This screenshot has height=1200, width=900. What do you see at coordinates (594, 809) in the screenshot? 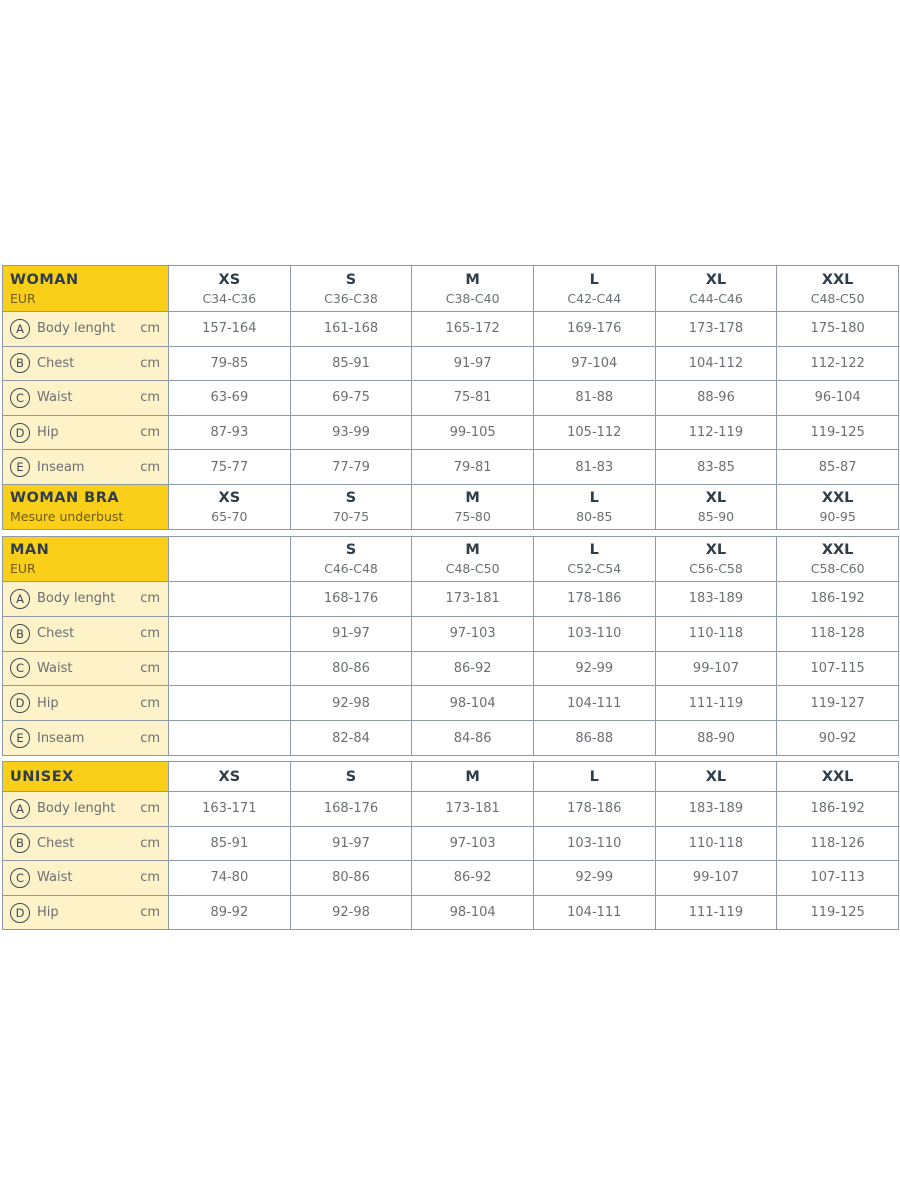
I see `value-cell: 178-186` at bounding box center [594, 809].